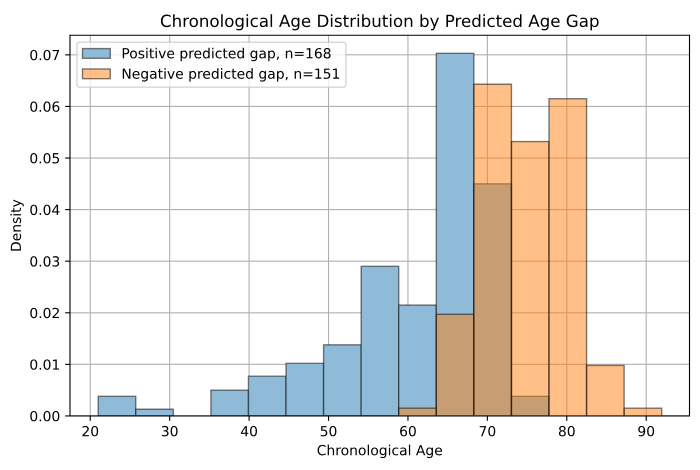 The width and height of the screenshot is (700, 470). I want to click on x-tick-label: 30, so click(170, 431).